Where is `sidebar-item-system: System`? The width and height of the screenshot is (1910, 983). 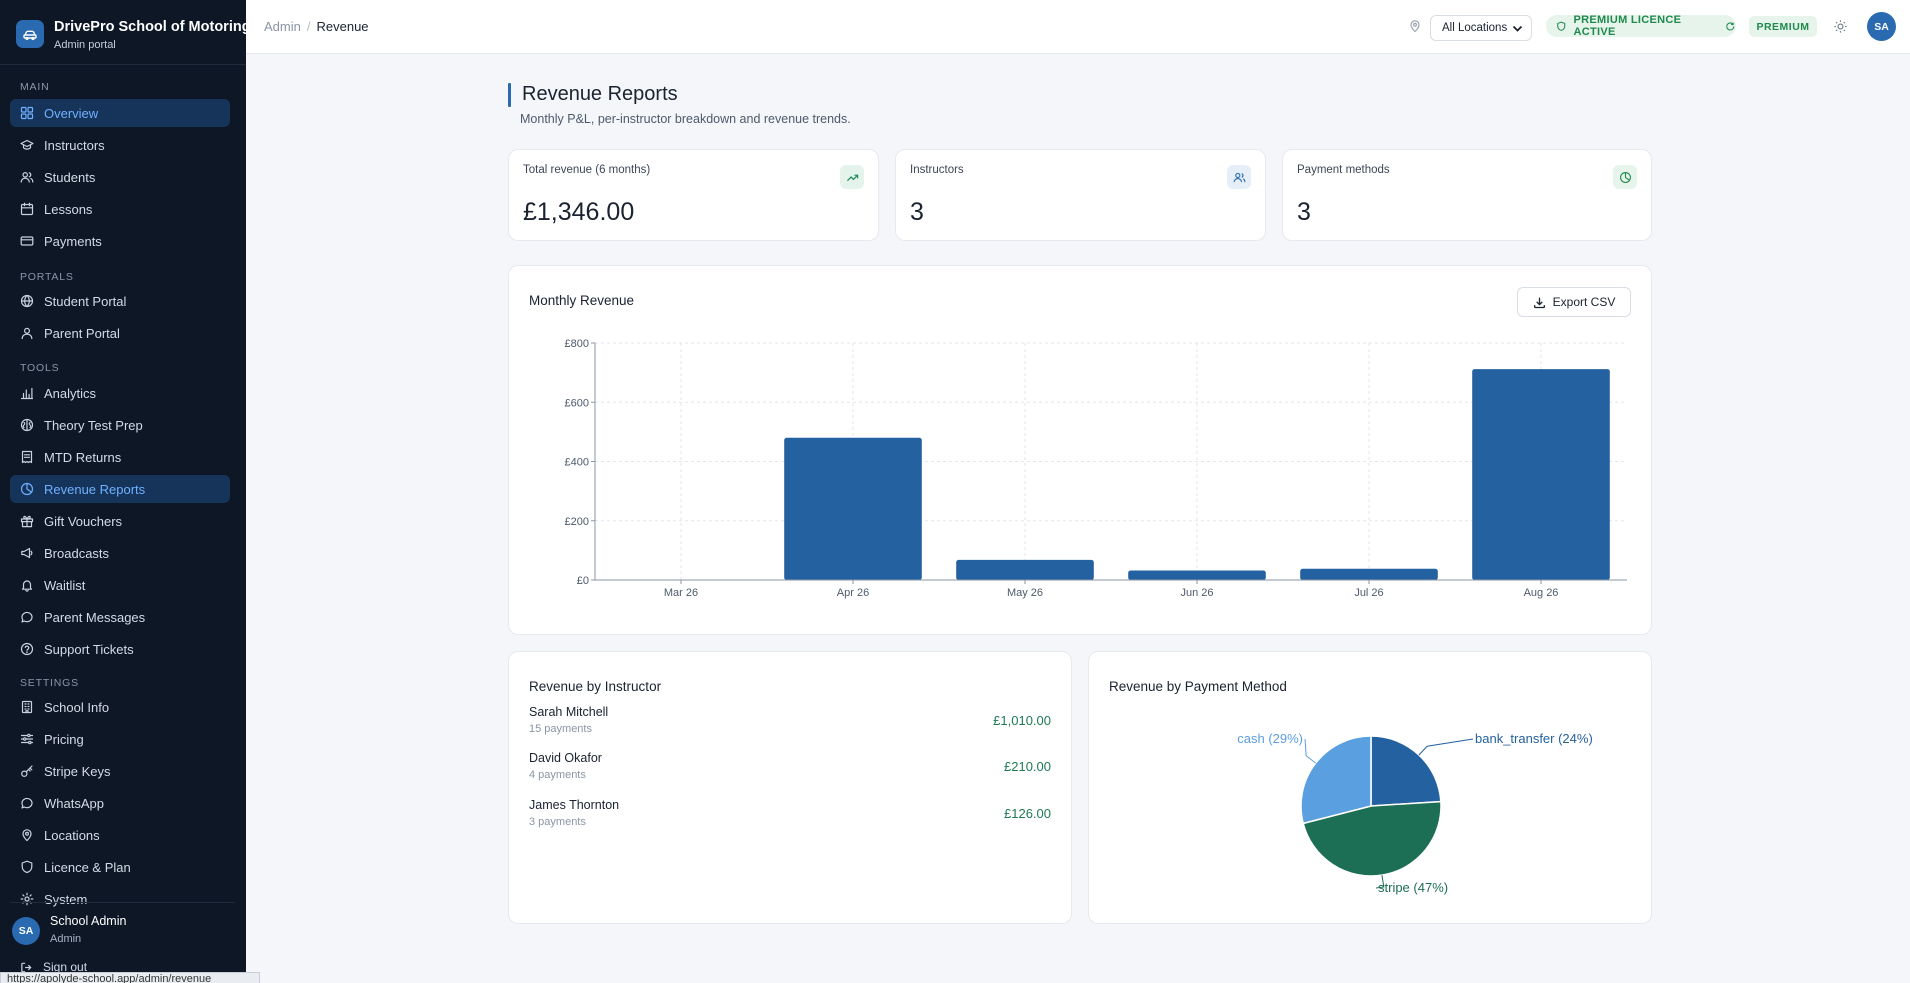
sidebar-item-system: System is located at coordinates (120, 899).